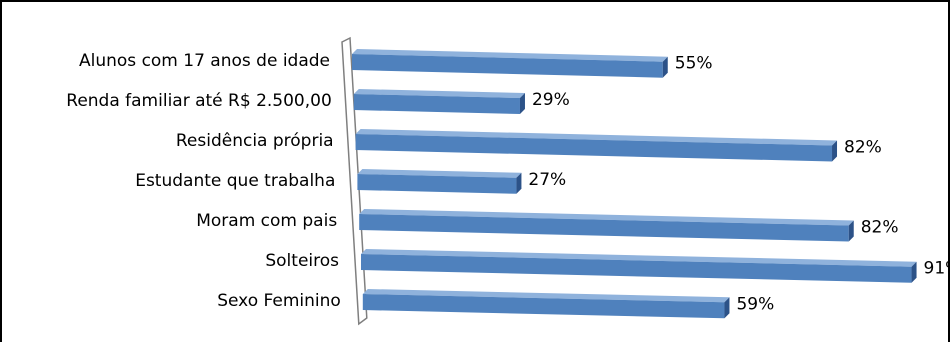 Image resolution: width=950 pixels, height=344 pixels. Describe the element at coordinates (551, 100) in the screenshot. I see `data-label: 29%` at that location.